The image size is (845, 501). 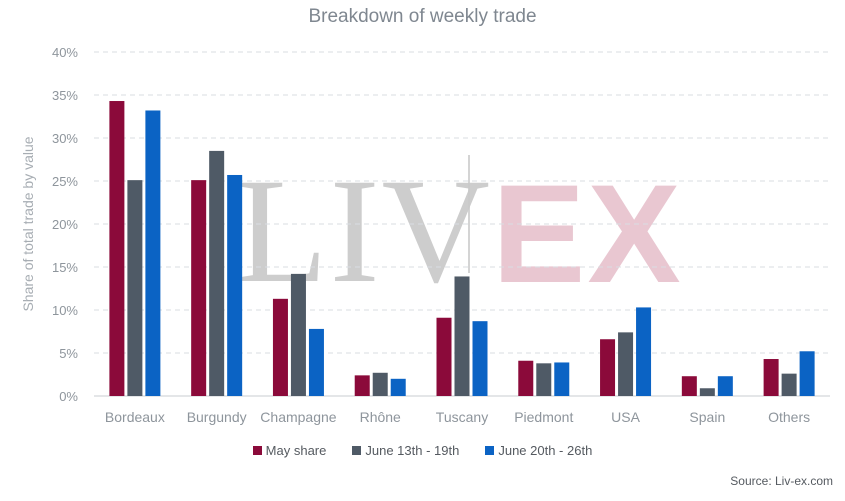 I want to click on y-tick-label: 30%, so click(x=65, y=138).